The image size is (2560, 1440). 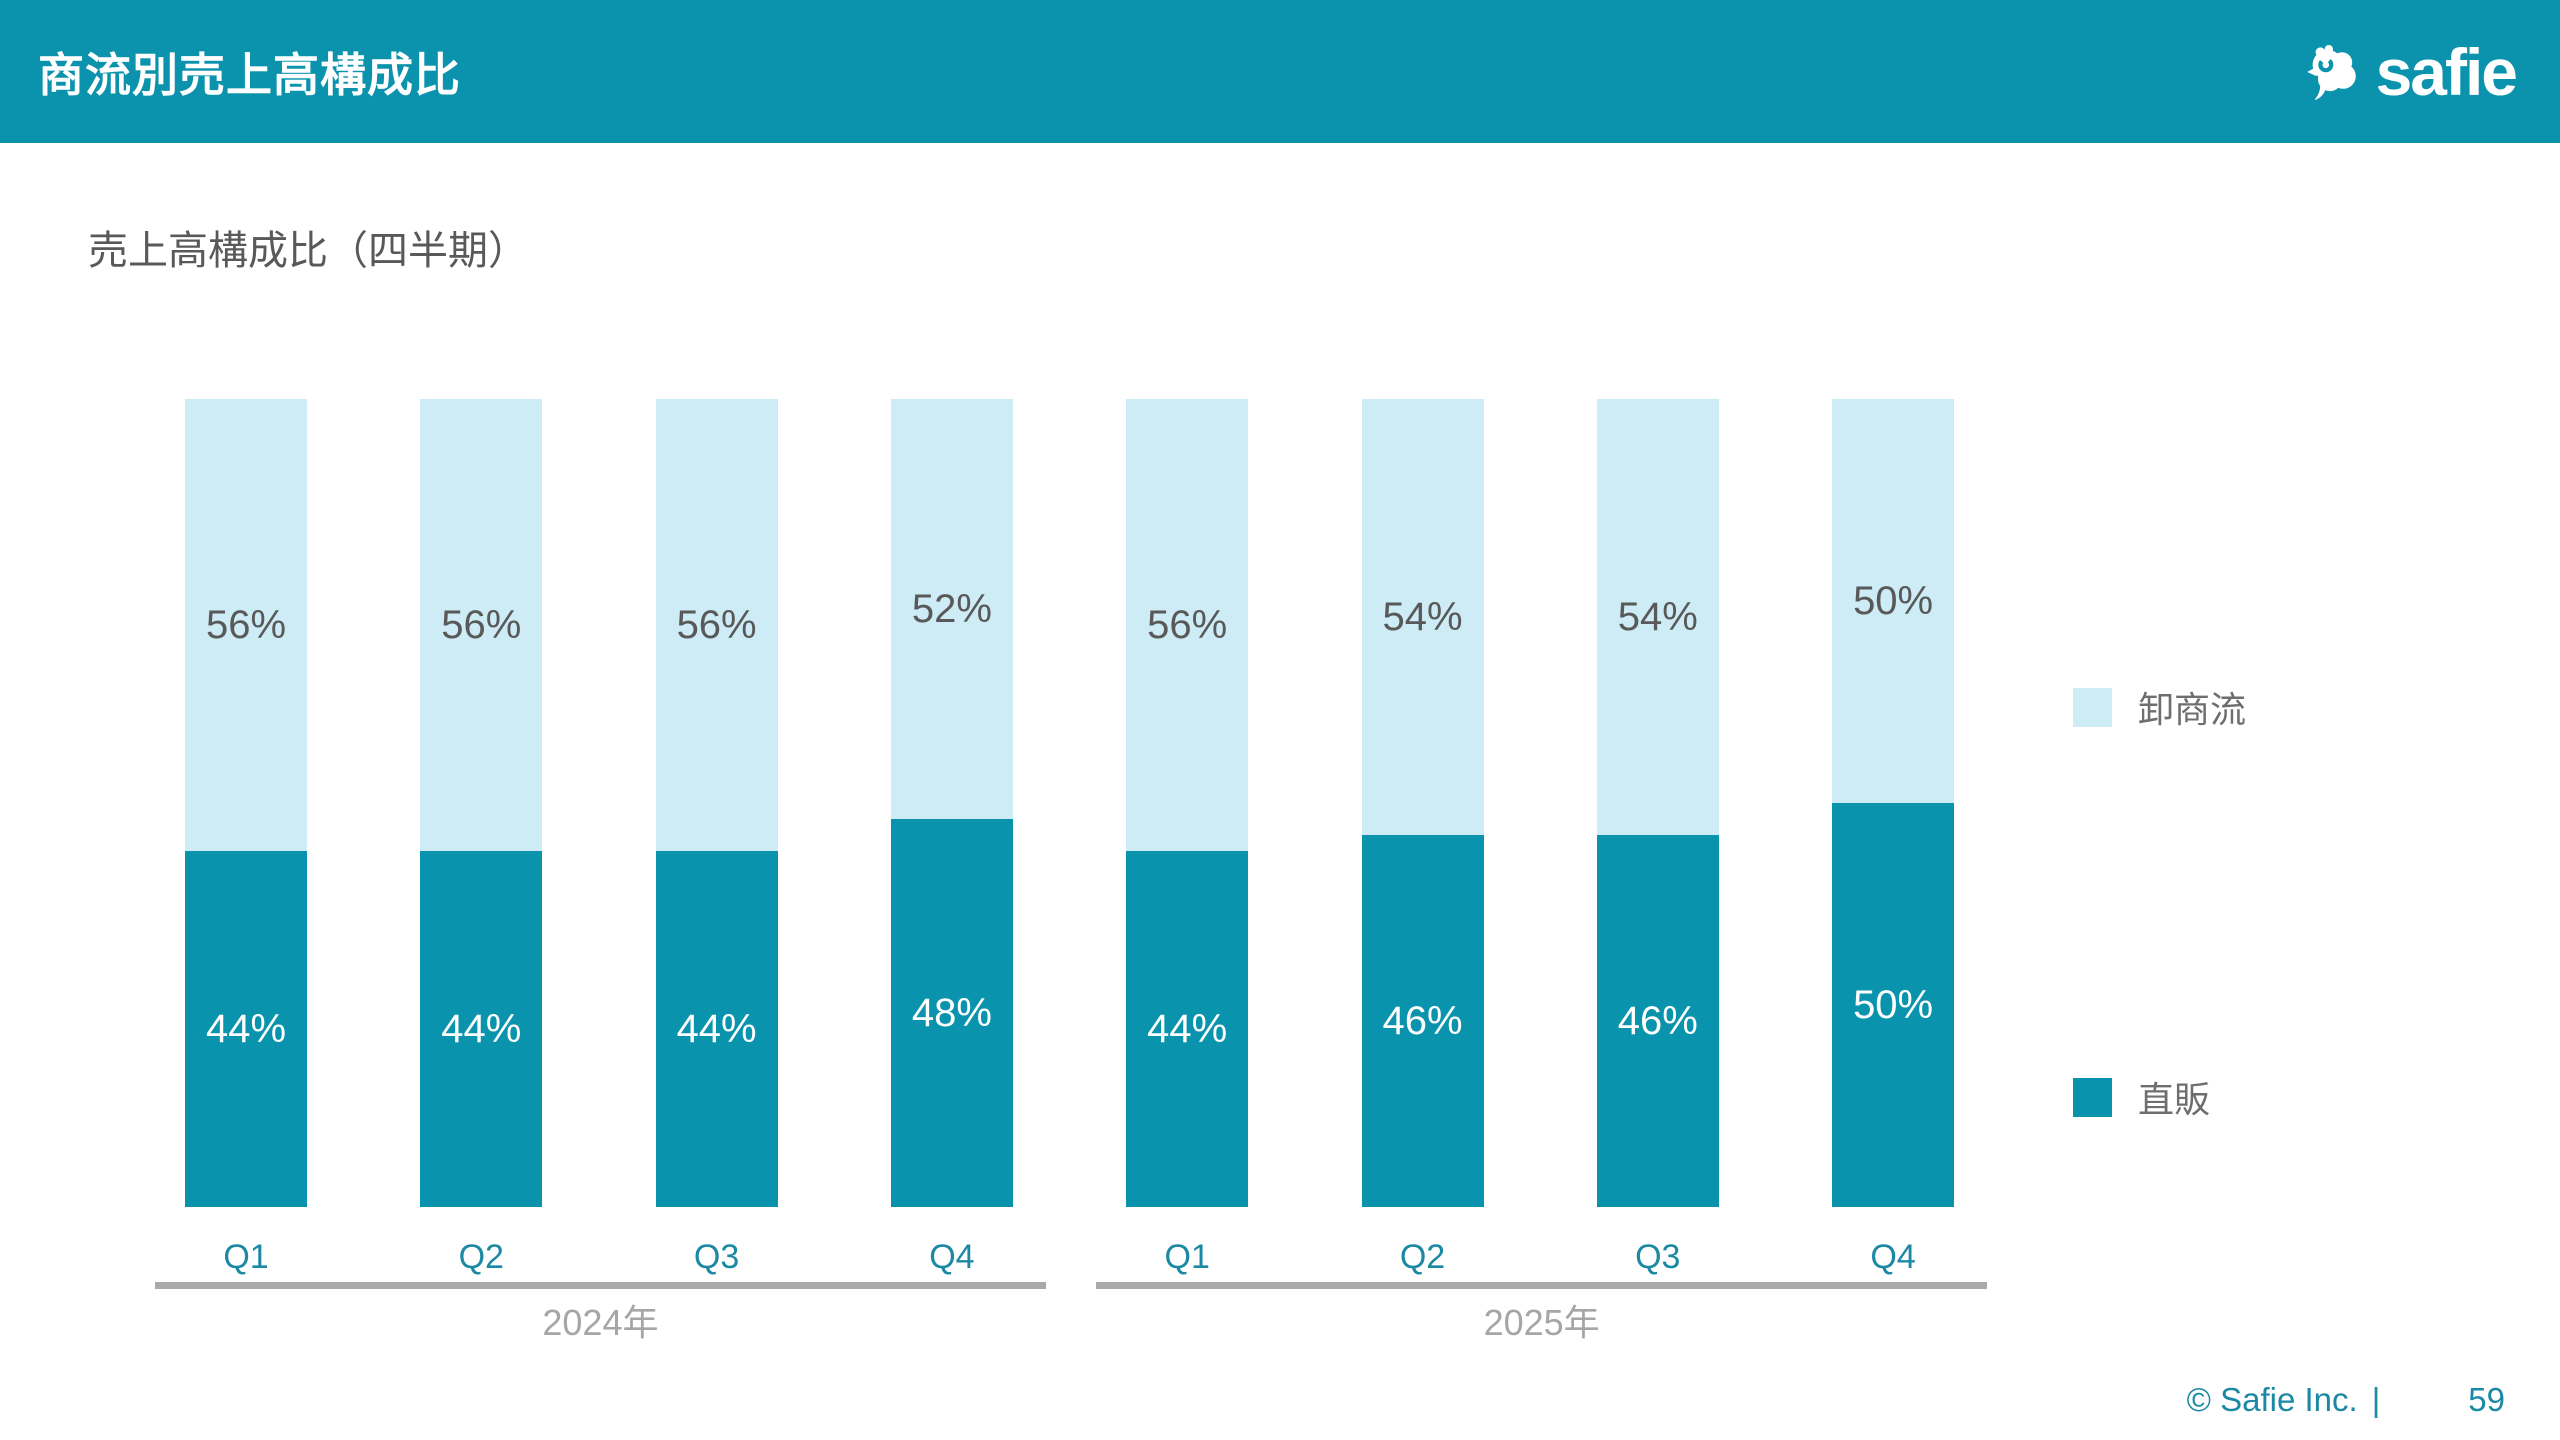 I want to click on page-title: 商流別売上高構成比, so click(x=249, y=74).